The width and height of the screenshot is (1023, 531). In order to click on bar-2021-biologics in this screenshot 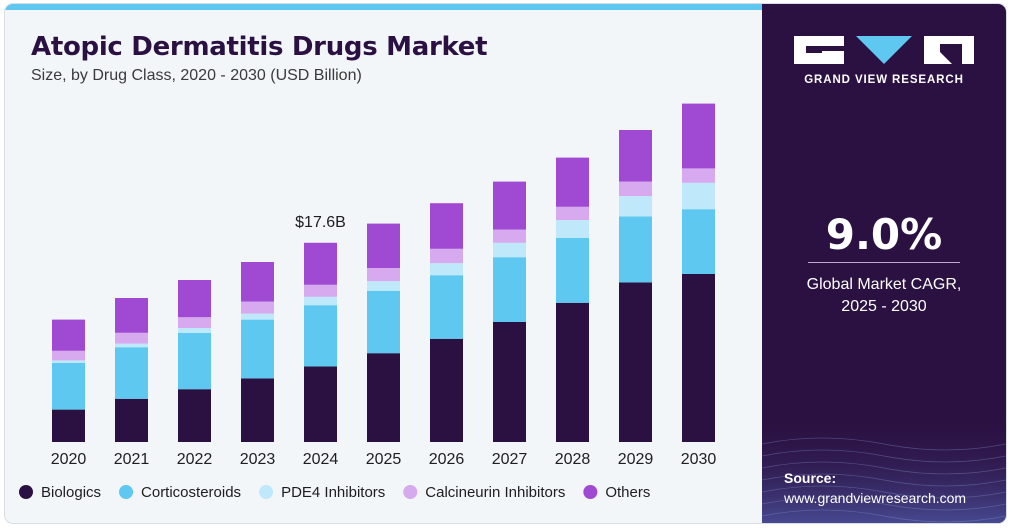, I will do `click(131, 420)`.